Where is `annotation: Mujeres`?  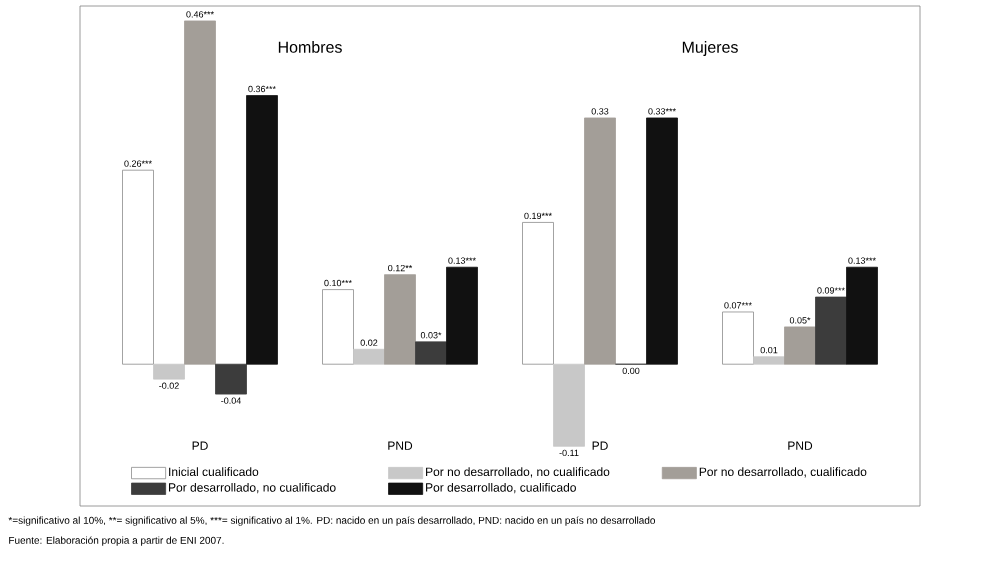 annotation: Mujeres is located at coordinates (710, 48).